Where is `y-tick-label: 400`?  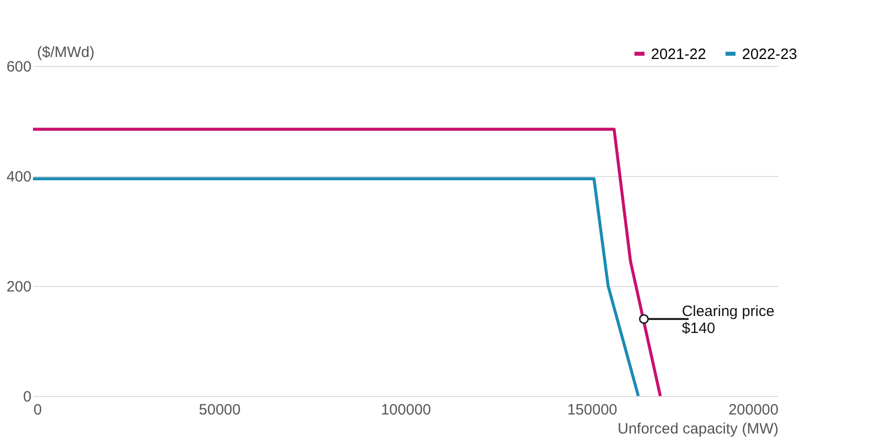 y-tick-label: 400 is located at coordinates (19, 177).